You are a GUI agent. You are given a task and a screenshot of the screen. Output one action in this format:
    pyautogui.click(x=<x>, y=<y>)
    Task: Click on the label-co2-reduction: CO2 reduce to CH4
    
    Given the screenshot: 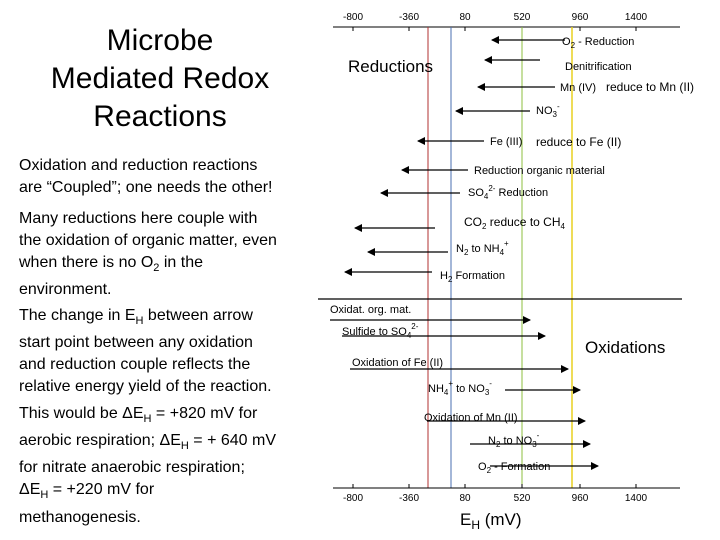 What is the action you would take?
    pyautogui.click(x=515, y=223)
    